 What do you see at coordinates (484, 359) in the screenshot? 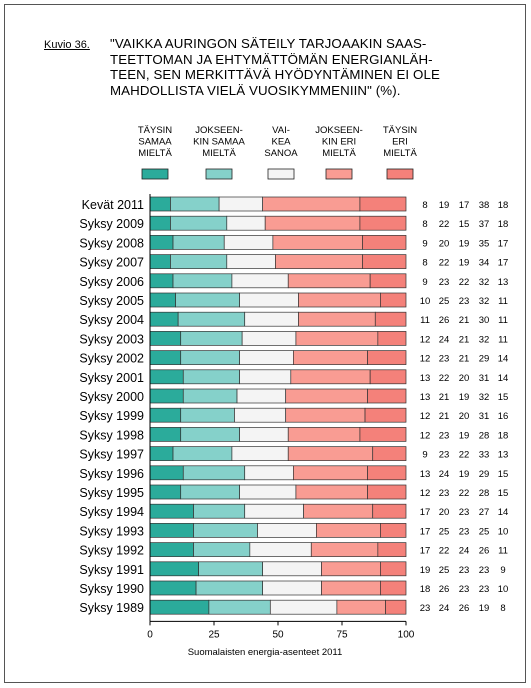
I see `value-label: 29` at bounding box center [484, 359].